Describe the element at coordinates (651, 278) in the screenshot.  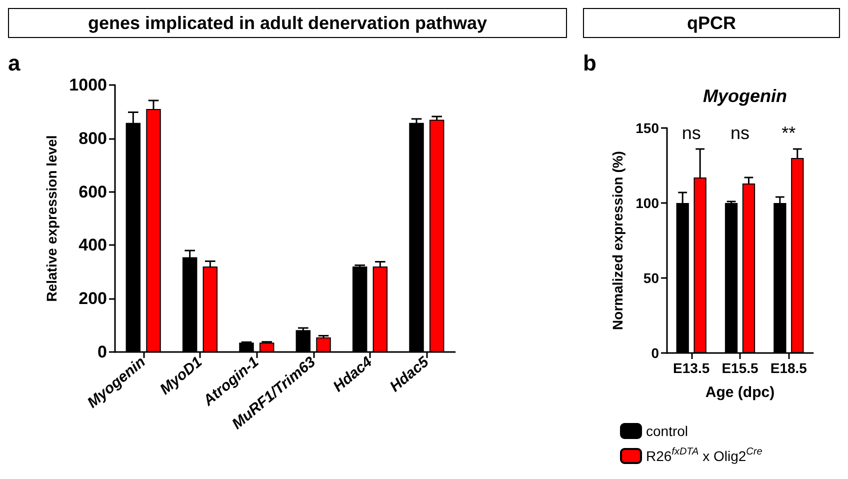
I see `y-tick-label: 50` at that location.